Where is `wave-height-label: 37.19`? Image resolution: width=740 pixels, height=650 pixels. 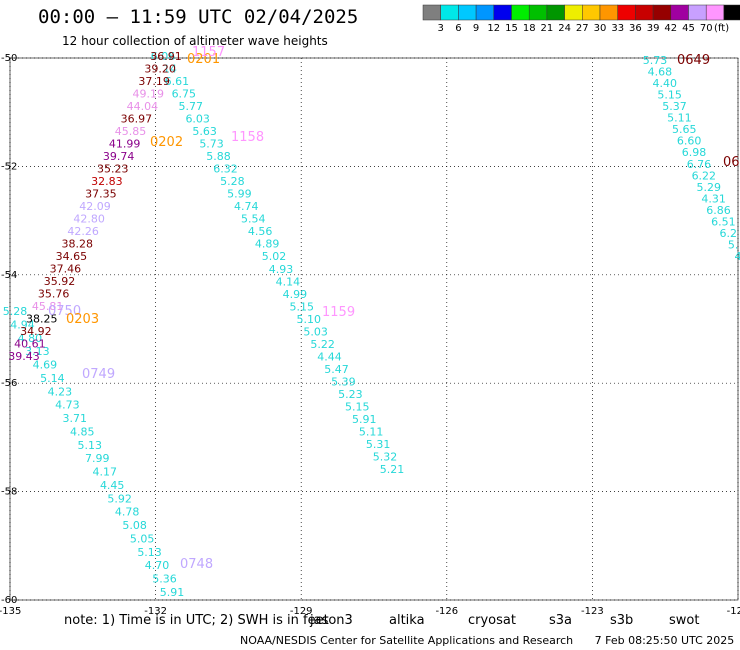 wave-height-label: 37.19 is located at coordinates (154, 81).